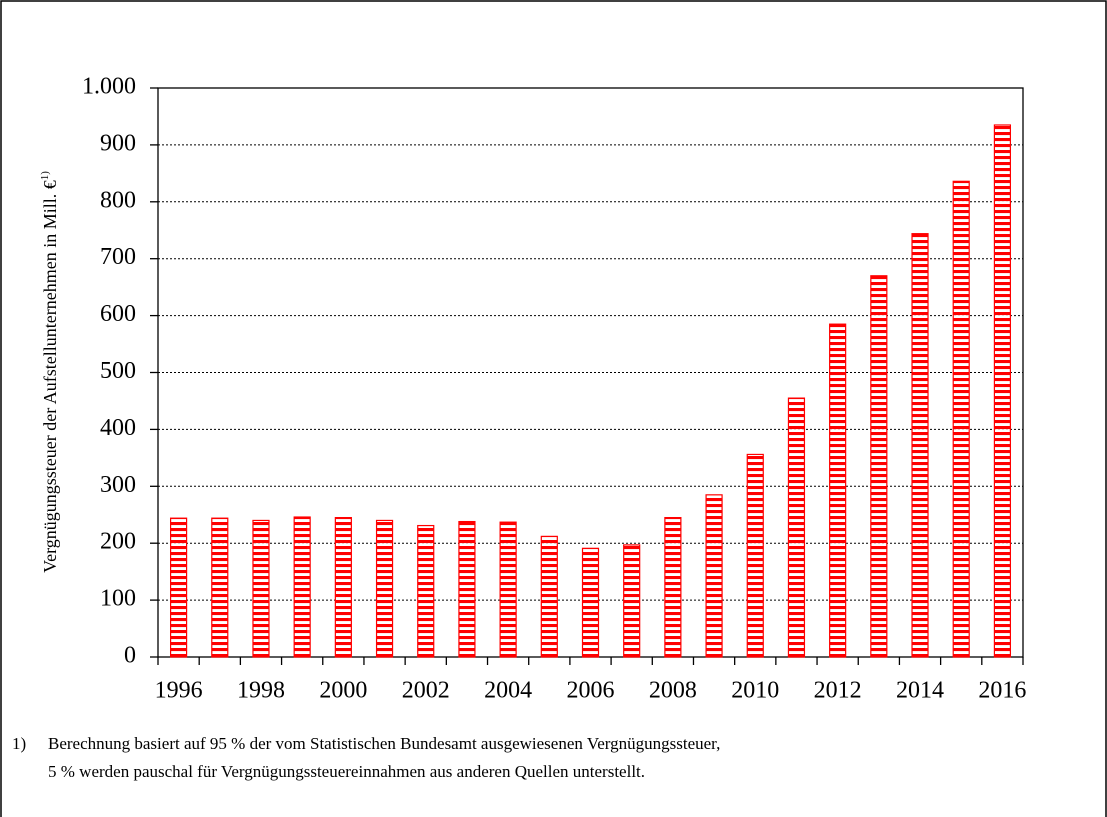 This screenshot has height=817, width=1107. What do you see at coordinates (838, 691) in the screenshot?
I see `x-tick-label: 2012` at bounding box center [838, 691].